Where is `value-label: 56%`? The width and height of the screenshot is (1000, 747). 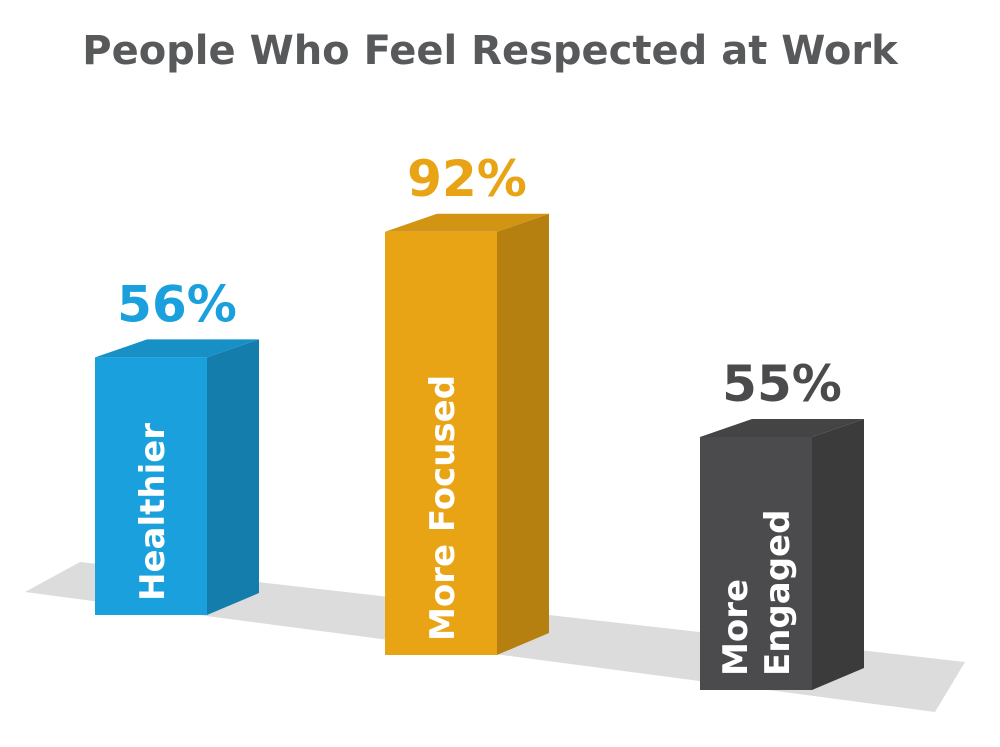
value-label: 56% is located at coordinates (177, 304).